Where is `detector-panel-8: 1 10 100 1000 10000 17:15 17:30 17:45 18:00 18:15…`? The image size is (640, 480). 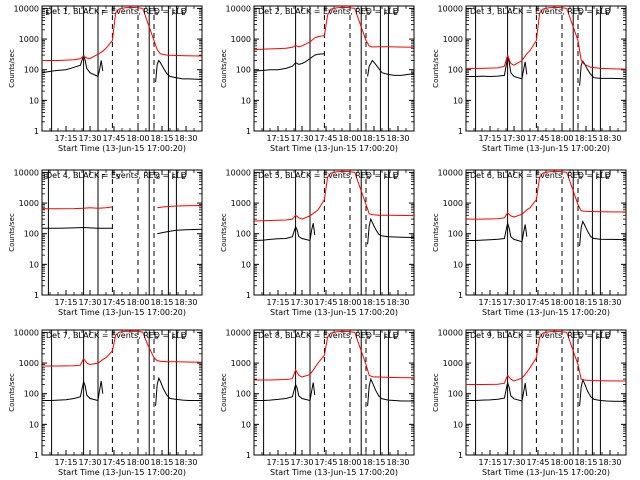 detector-panel-8: 1 10 100 1000 10000 17:15 17:30 17:45 18:00 18:15… is located at coordinates (317, 402).